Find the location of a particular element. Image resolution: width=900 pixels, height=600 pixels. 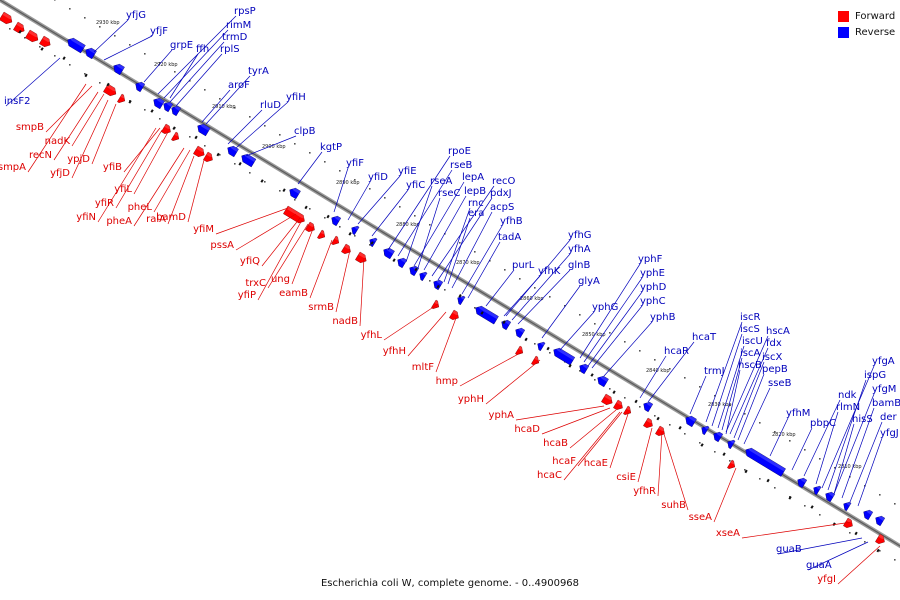

reverse-gene-label: yphD is located at coordinates (653, 287).